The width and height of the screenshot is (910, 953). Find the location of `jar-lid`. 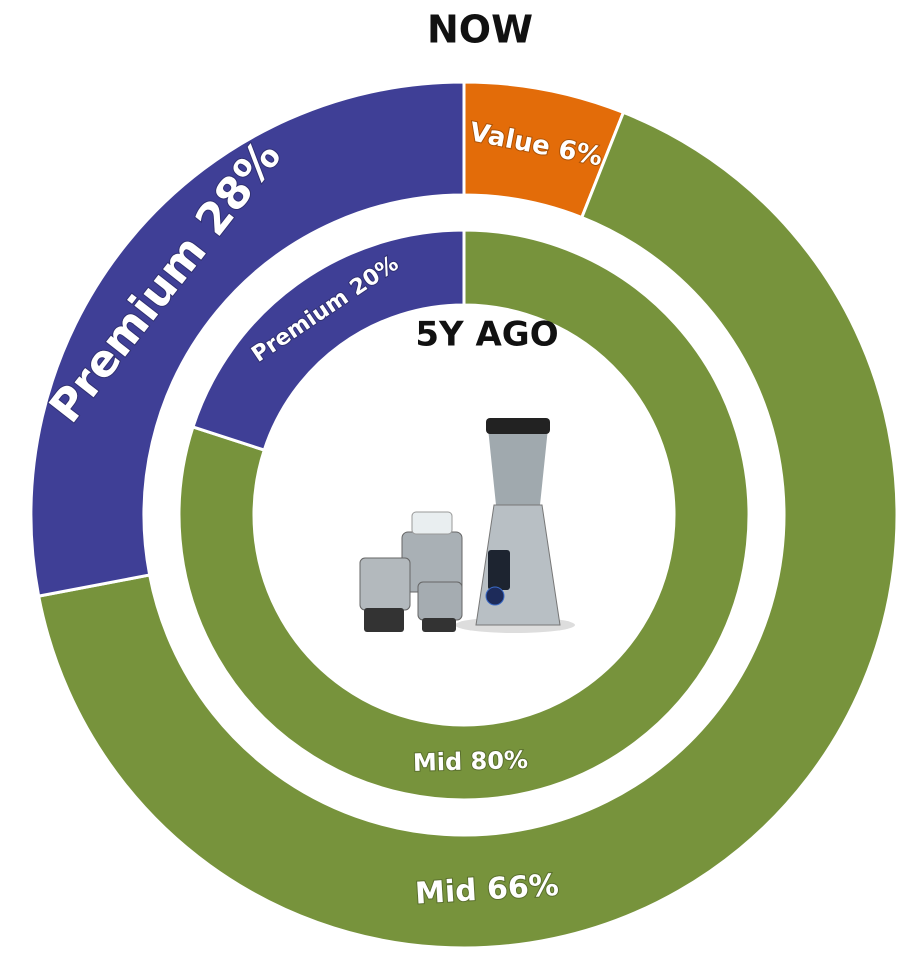

jar-lid is located at coordinates (432, 523).